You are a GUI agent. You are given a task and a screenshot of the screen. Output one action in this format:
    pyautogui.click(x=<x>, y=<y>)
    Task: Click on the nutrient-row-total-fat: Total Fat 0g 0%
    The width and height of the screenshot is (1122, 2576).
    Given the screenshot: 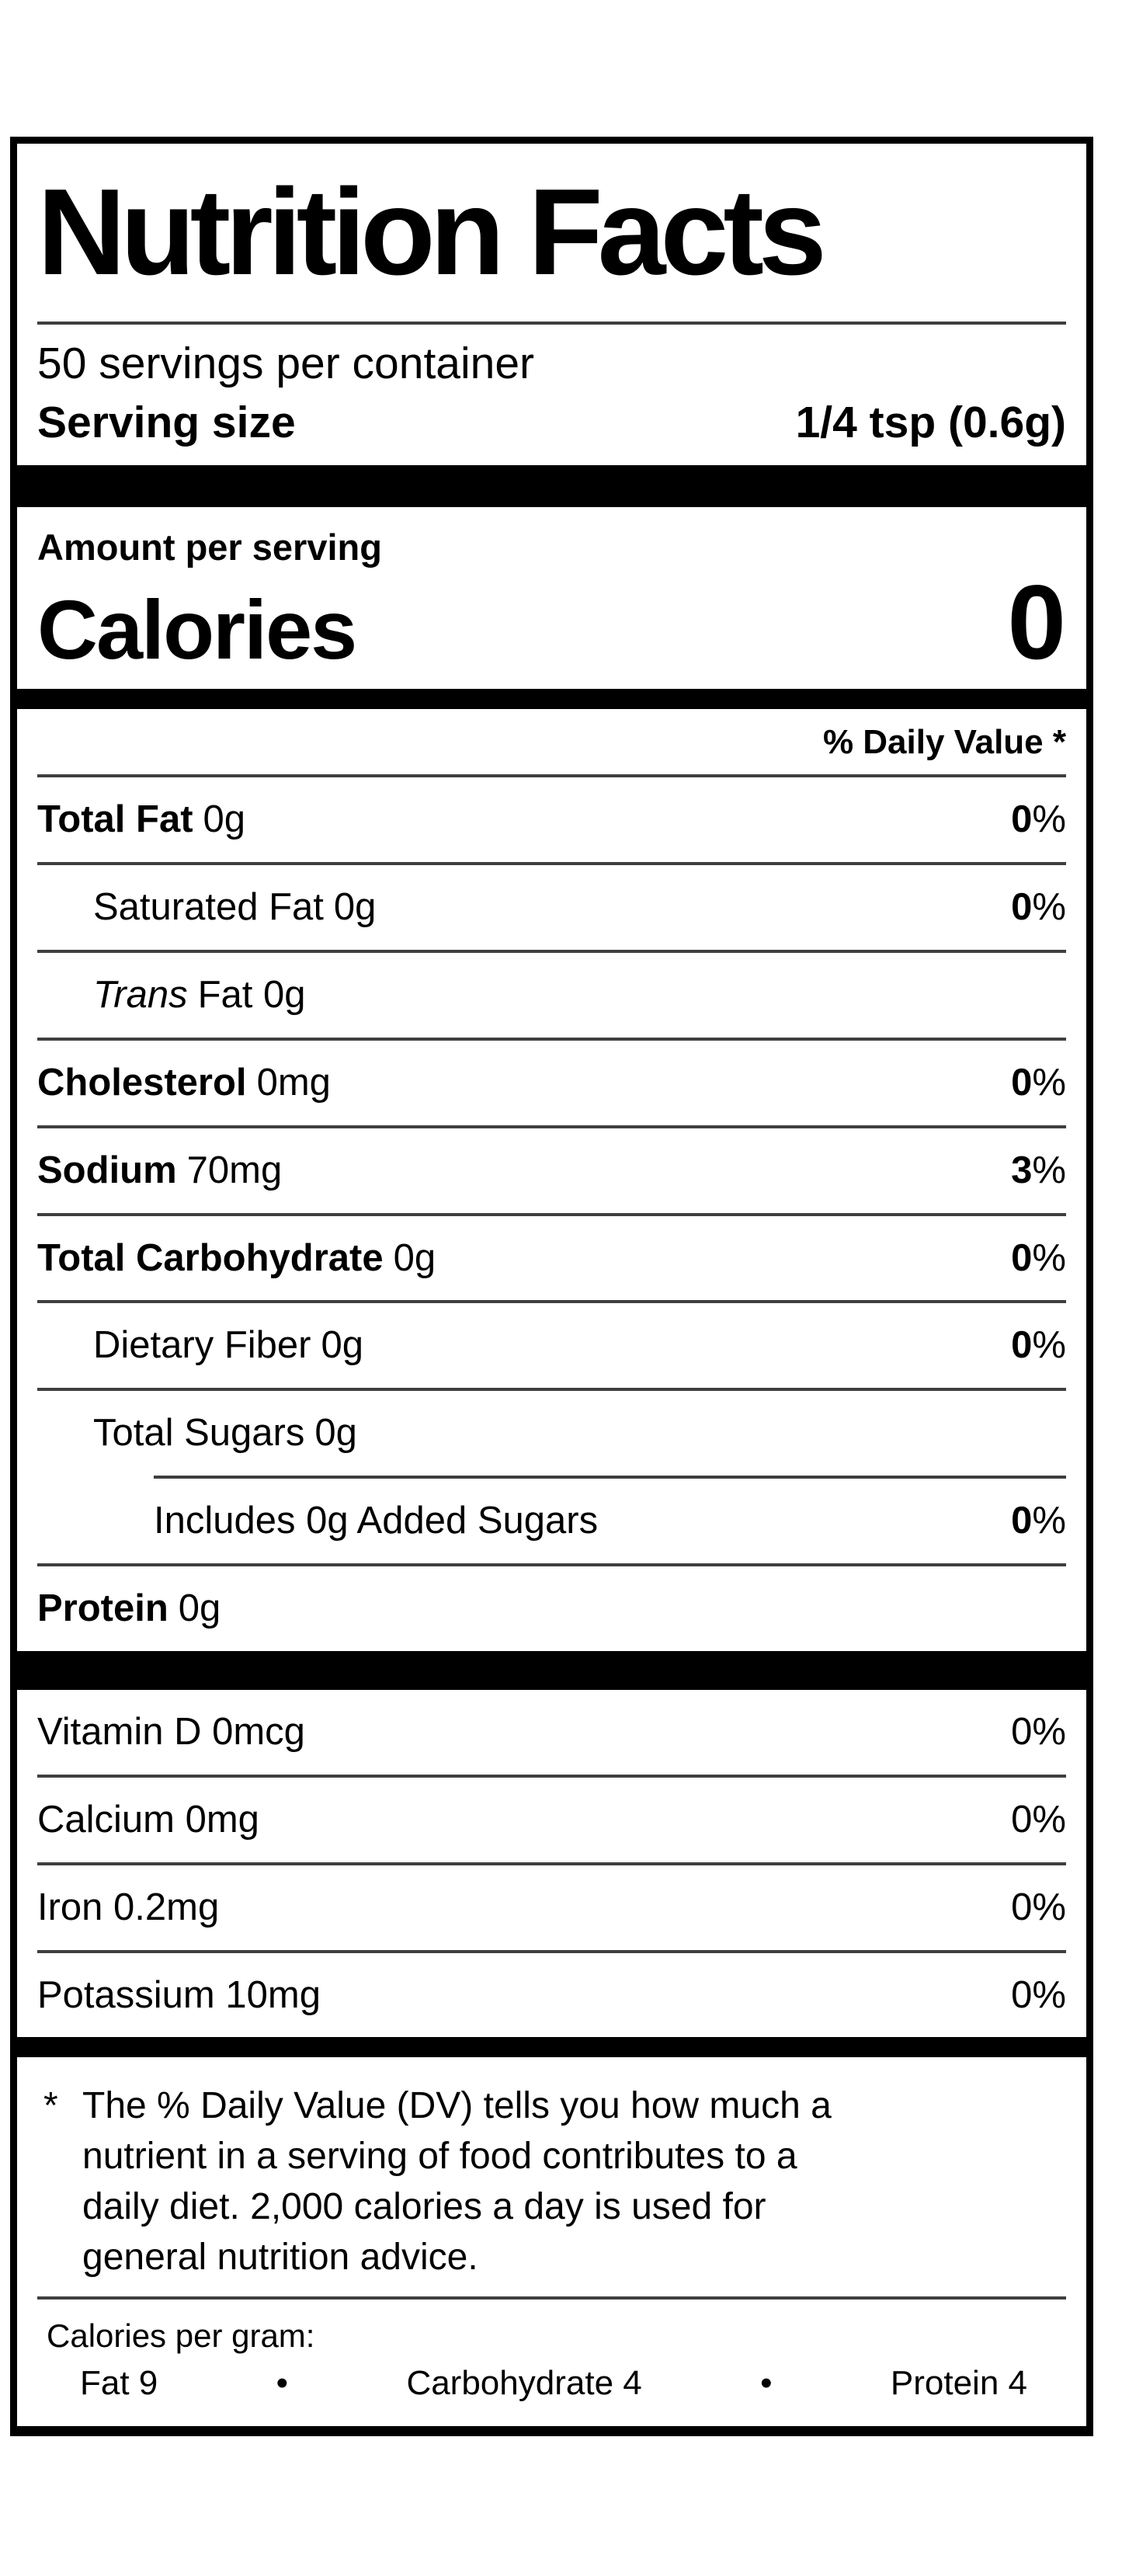 What is the action you would take?
    pyautogui.click(x=551, y=819)
    